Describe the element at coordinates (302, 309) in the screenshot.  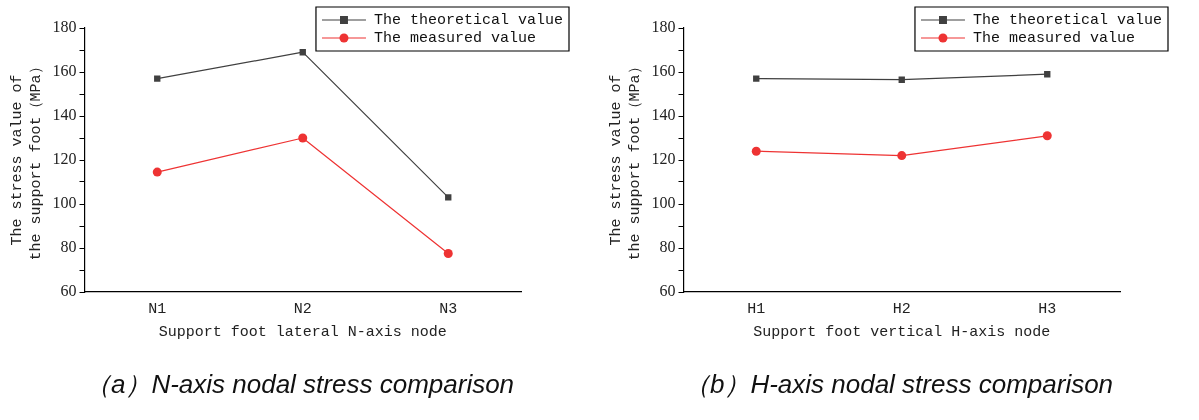
I see `x-tick-label: N2` at that location.